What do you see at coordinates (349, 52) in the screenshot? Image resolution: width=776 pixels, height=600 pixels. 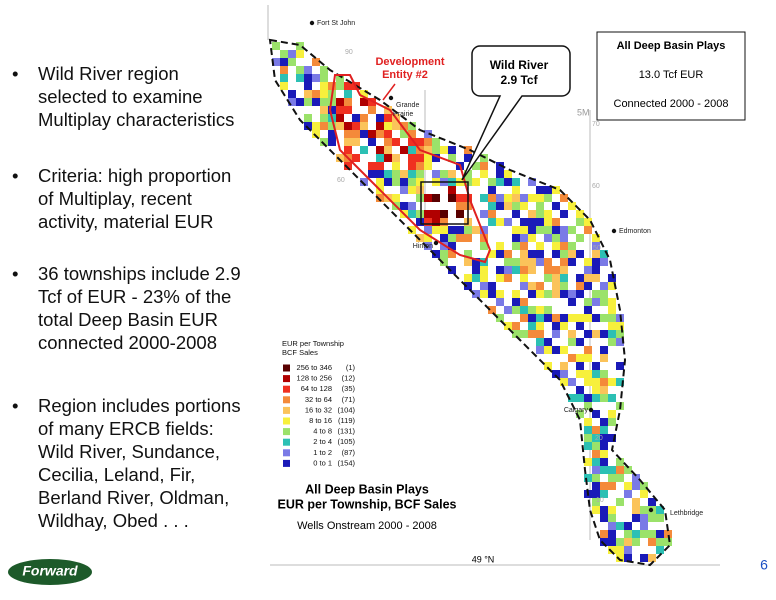 I see `grid-label: 90` at bounding box center [349, 52].